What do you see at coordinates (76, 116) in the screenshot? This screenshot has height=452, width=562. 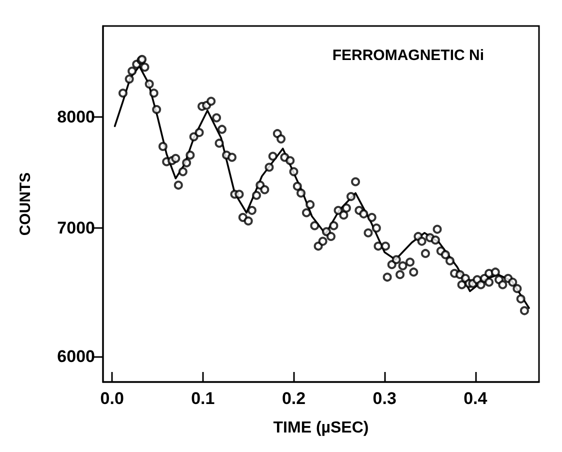 I see `y-tick-label: 8000` at bounding box center [76, 116].